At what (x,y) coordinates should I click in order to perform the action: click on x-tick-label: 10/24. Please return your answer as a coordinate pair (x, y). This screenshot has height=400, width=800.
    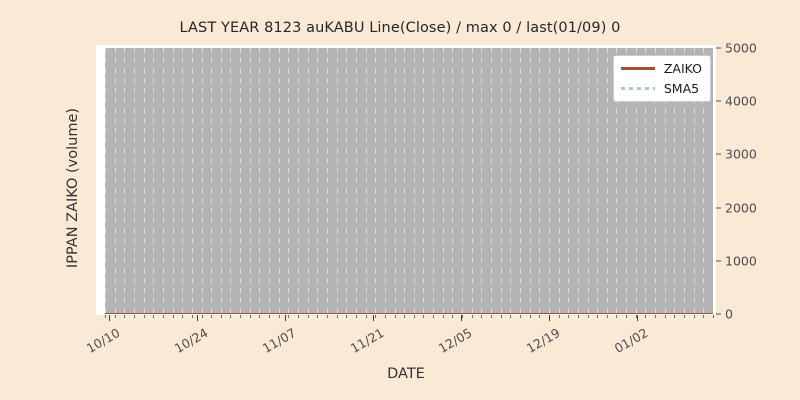
    Looking at the image, I should click on (191, 341).